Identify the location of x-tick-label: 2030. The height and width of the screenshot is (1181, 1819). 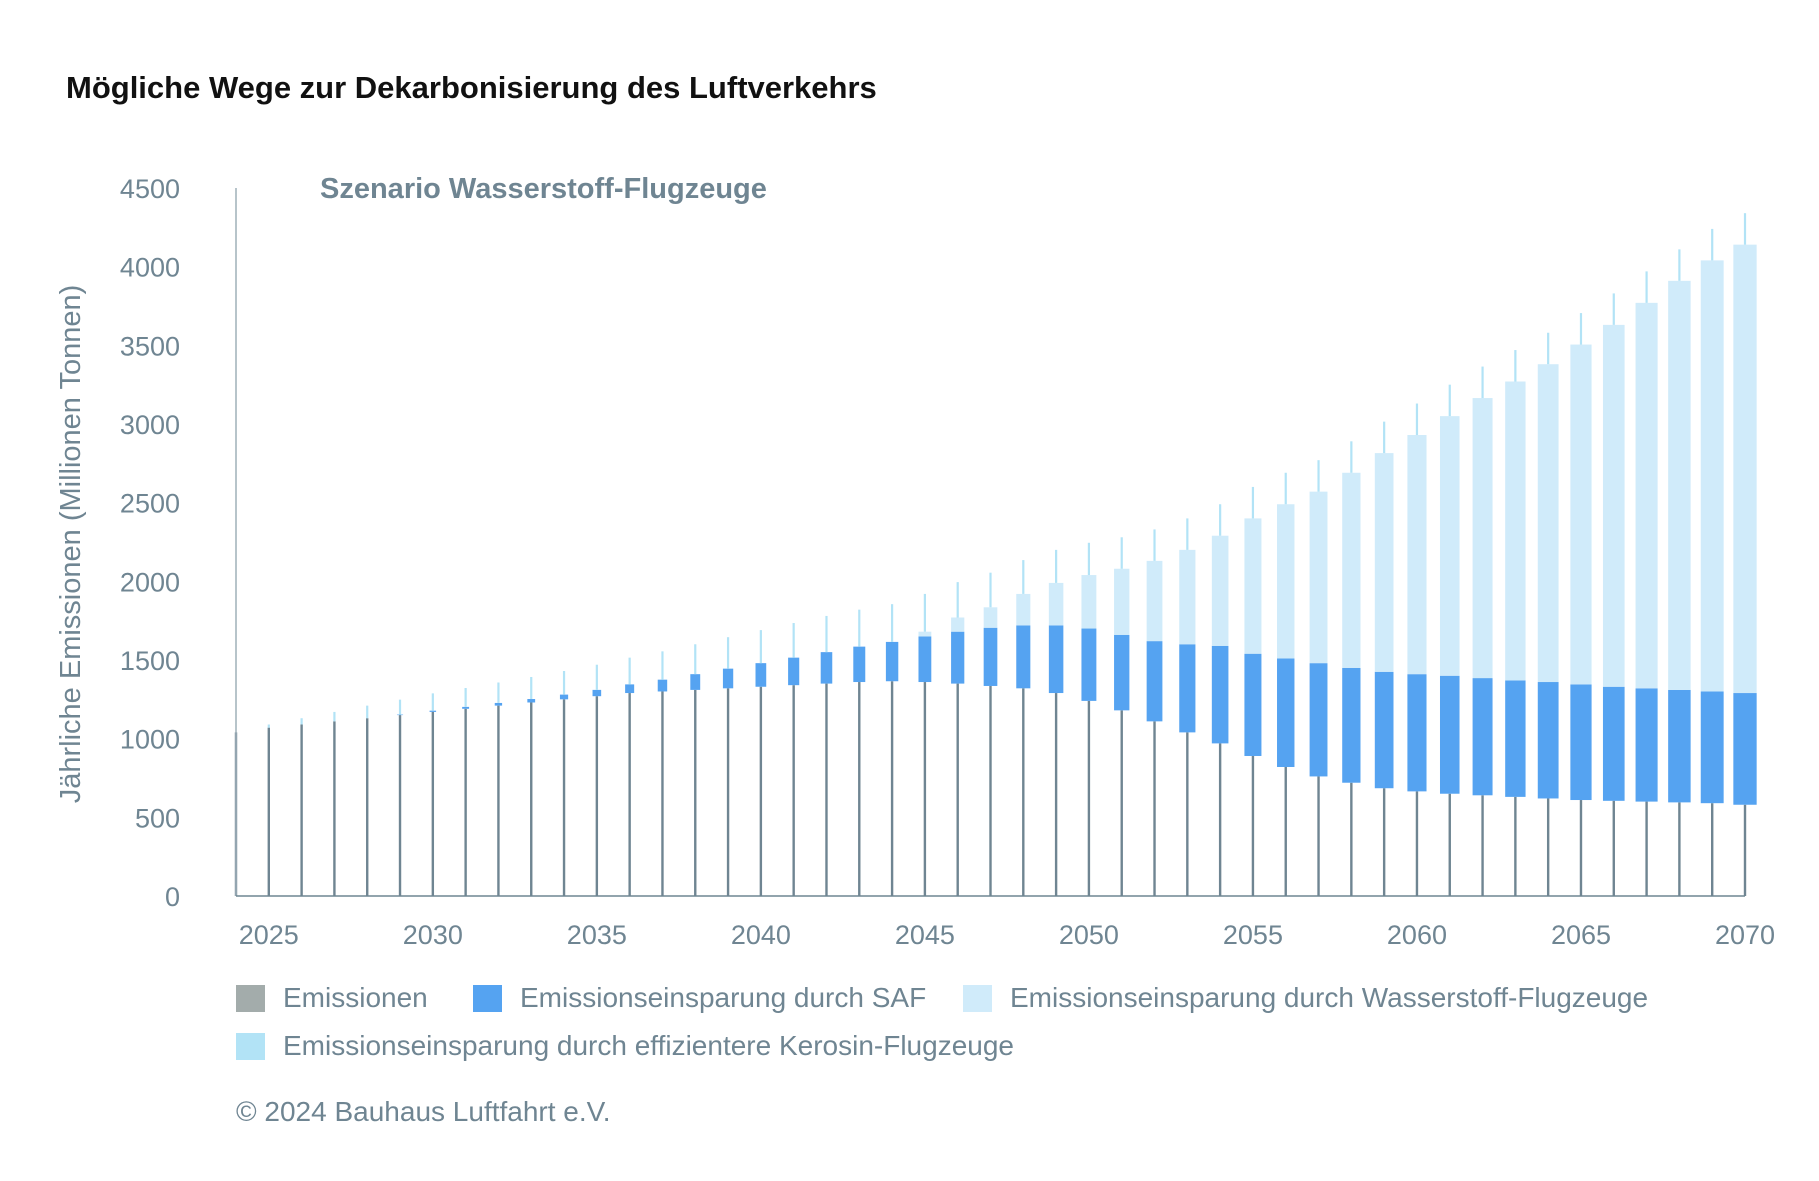
(433, 935).